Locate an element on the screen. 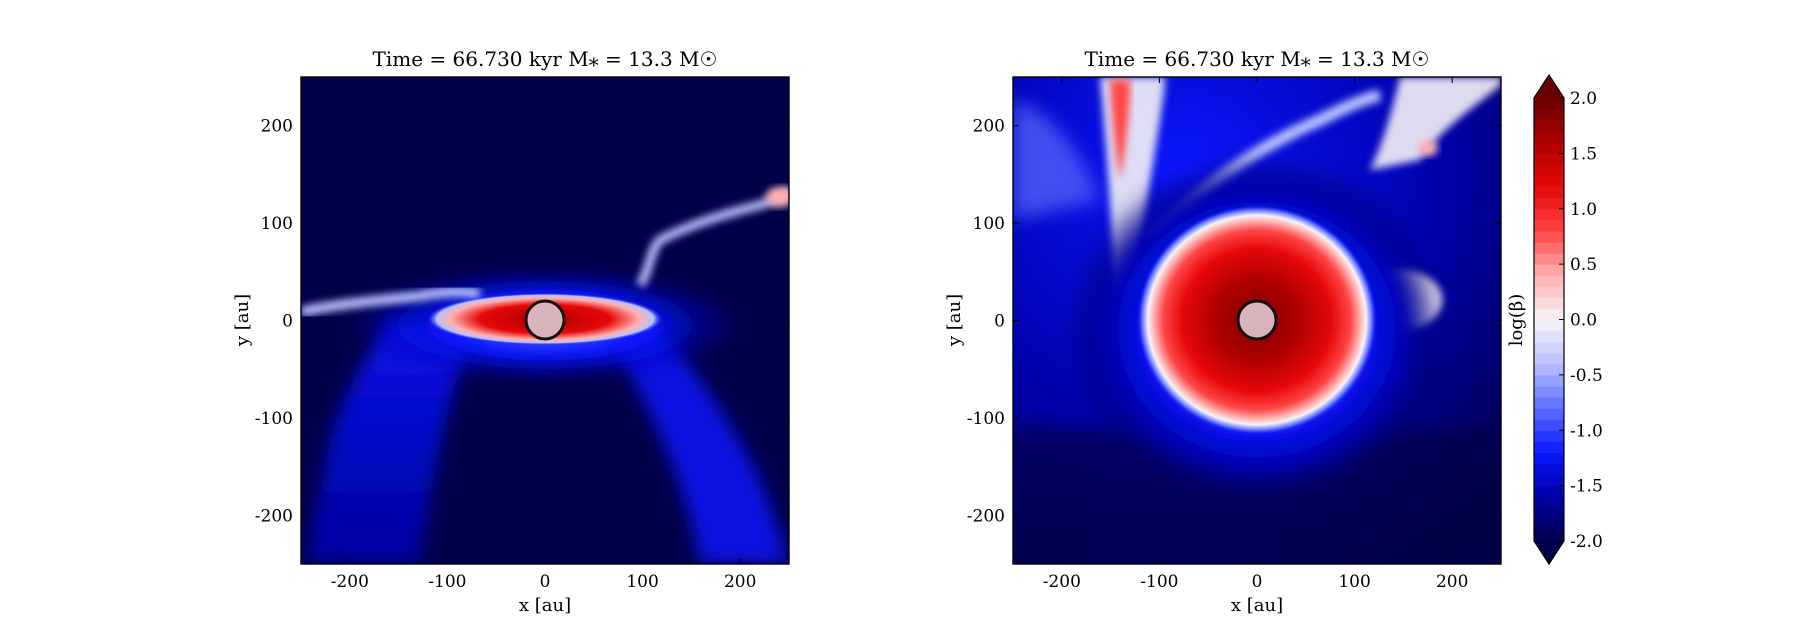 The width and height of the screenshot is (1800, 630). colorbar-tick-label: -1.5 is located at coordinates (1586, 487).